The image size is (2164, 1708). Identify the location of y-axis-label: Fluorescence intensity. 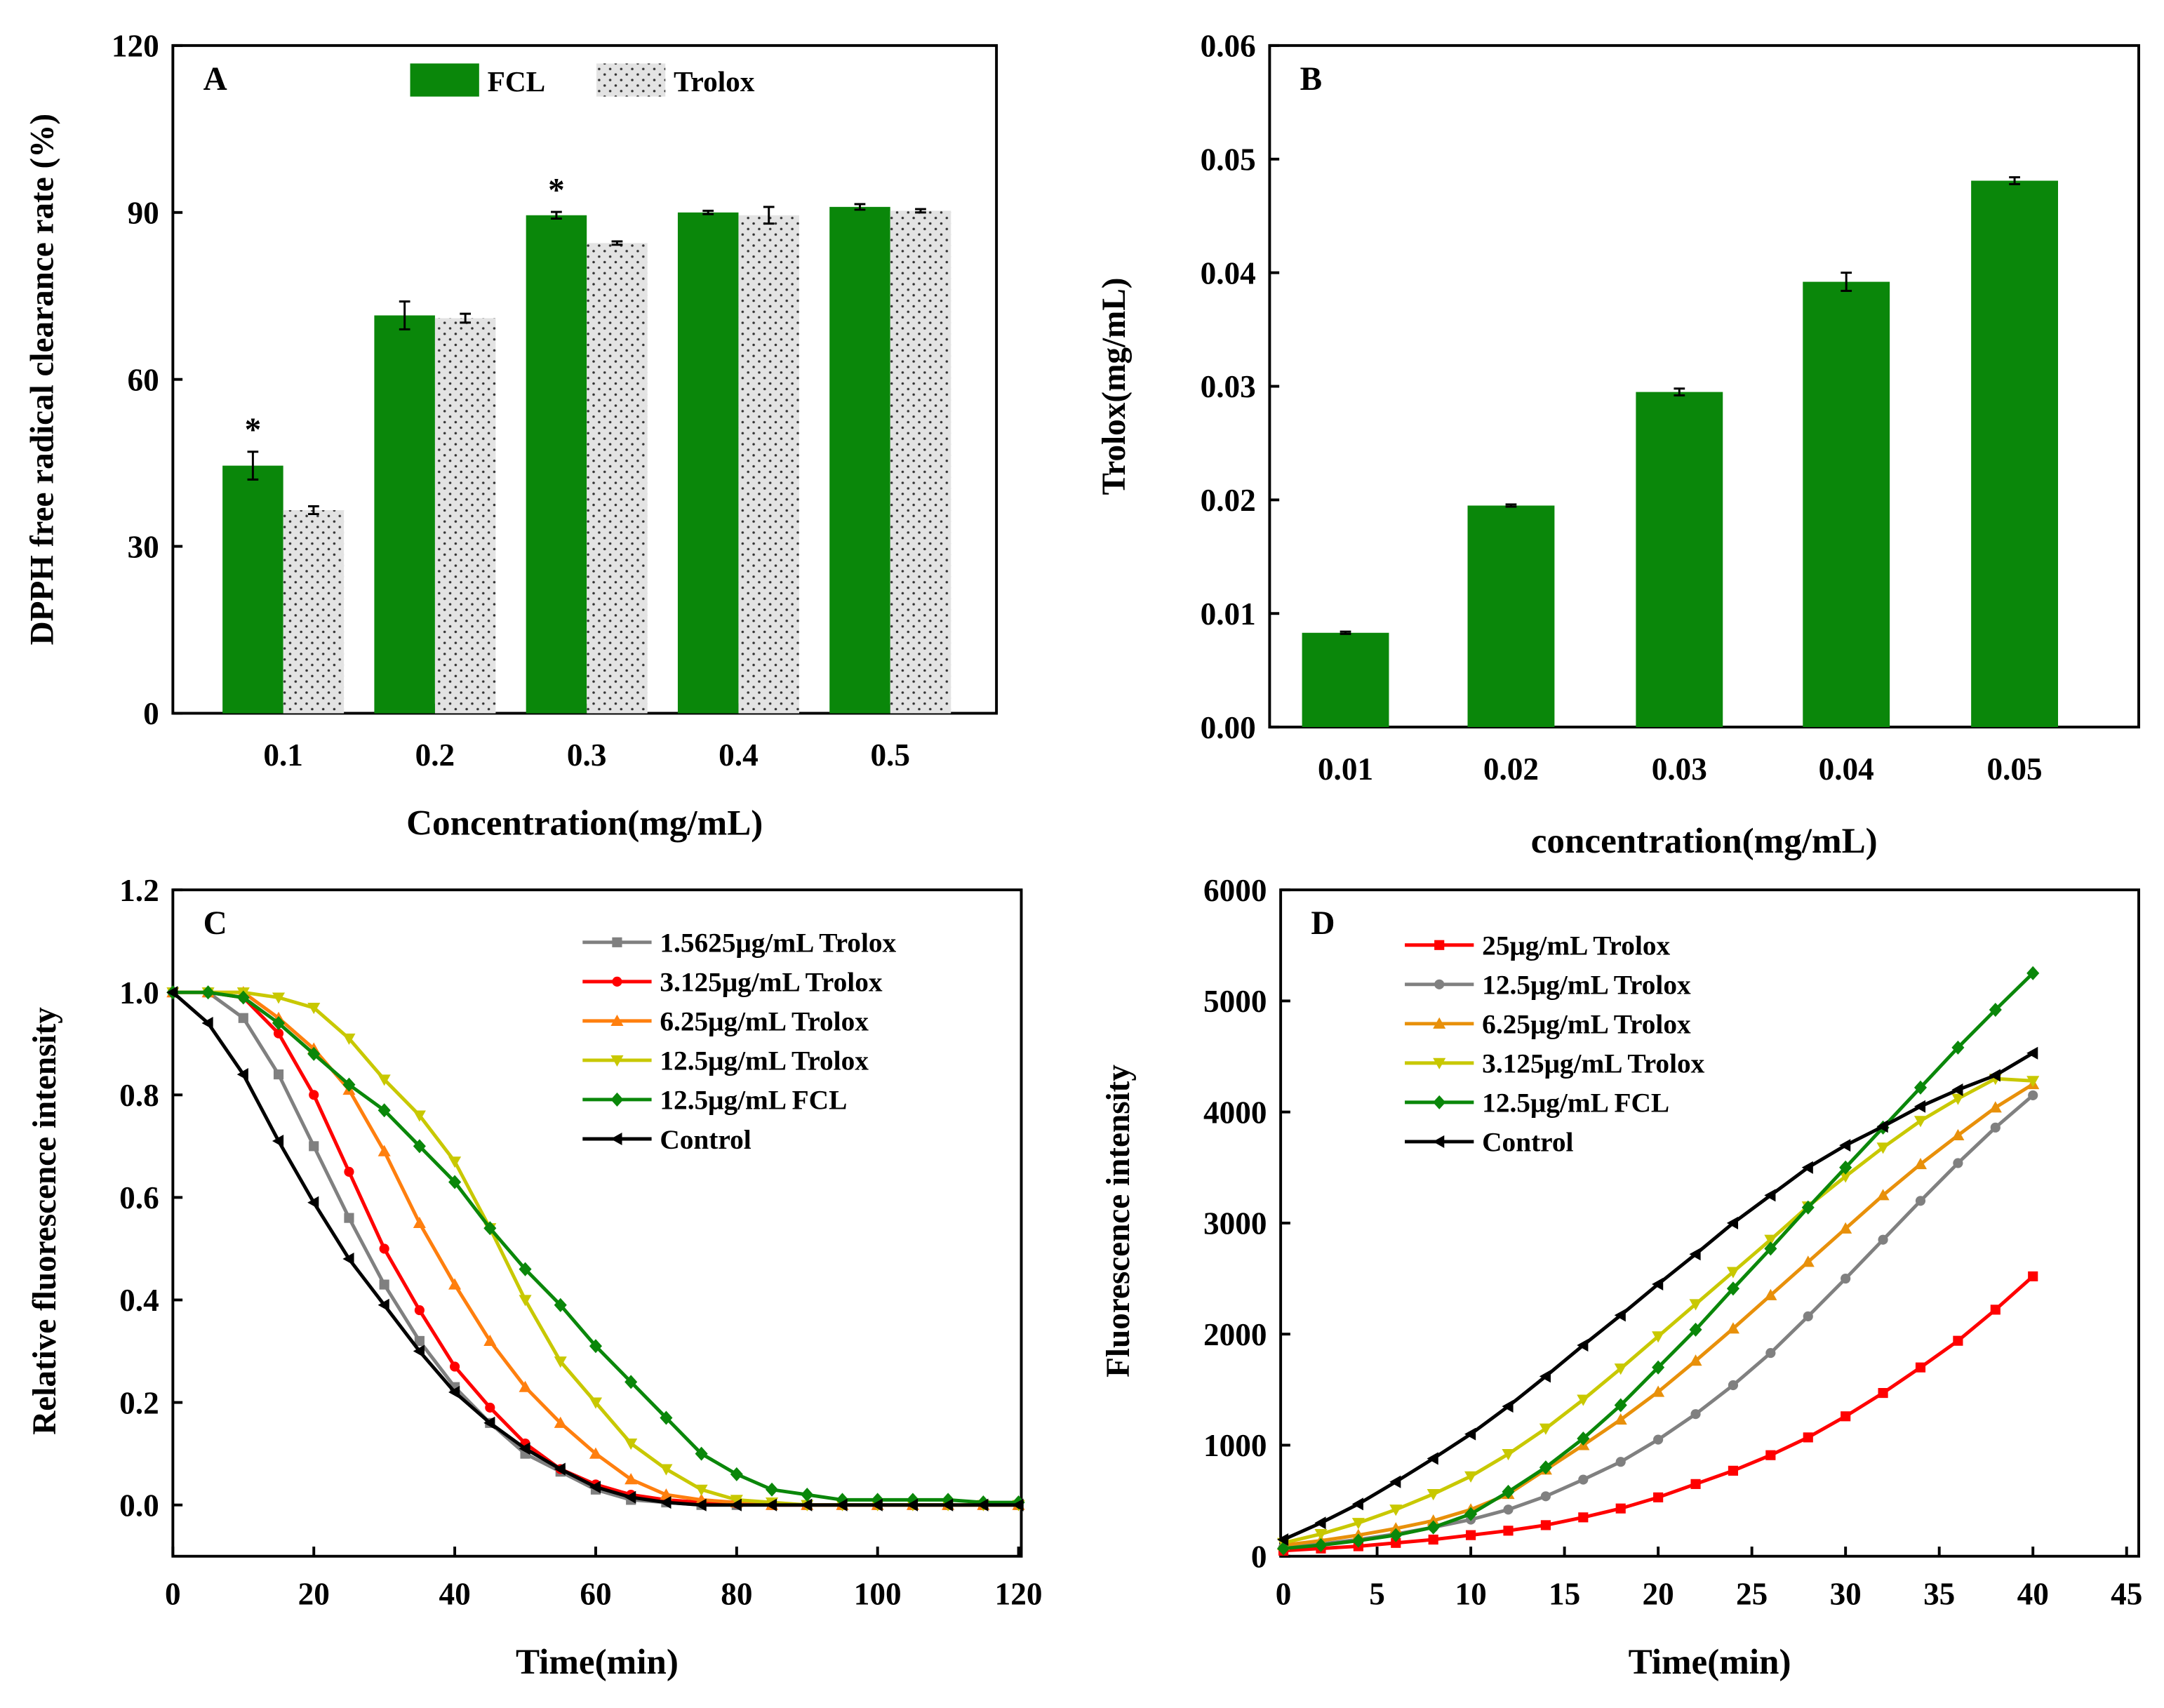
(1118, 1221).